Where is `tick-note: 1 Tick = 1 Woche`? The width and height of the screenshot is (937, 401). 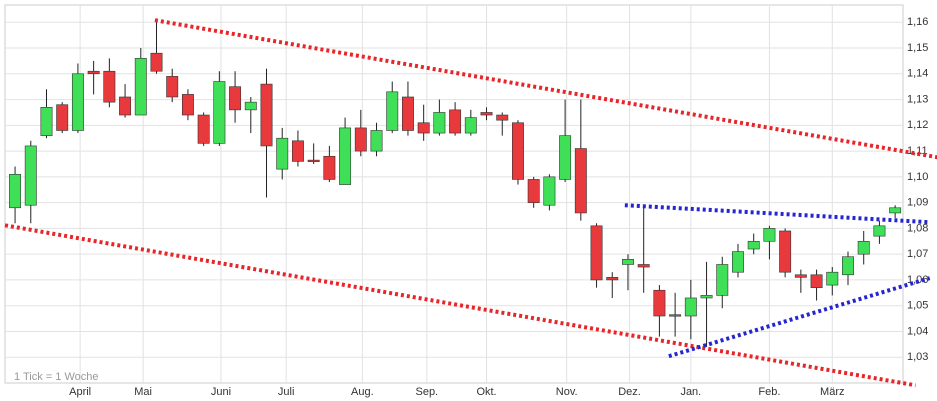
tick-note: 1 Tick = 1 Woche is located at coordinates (56, 377).